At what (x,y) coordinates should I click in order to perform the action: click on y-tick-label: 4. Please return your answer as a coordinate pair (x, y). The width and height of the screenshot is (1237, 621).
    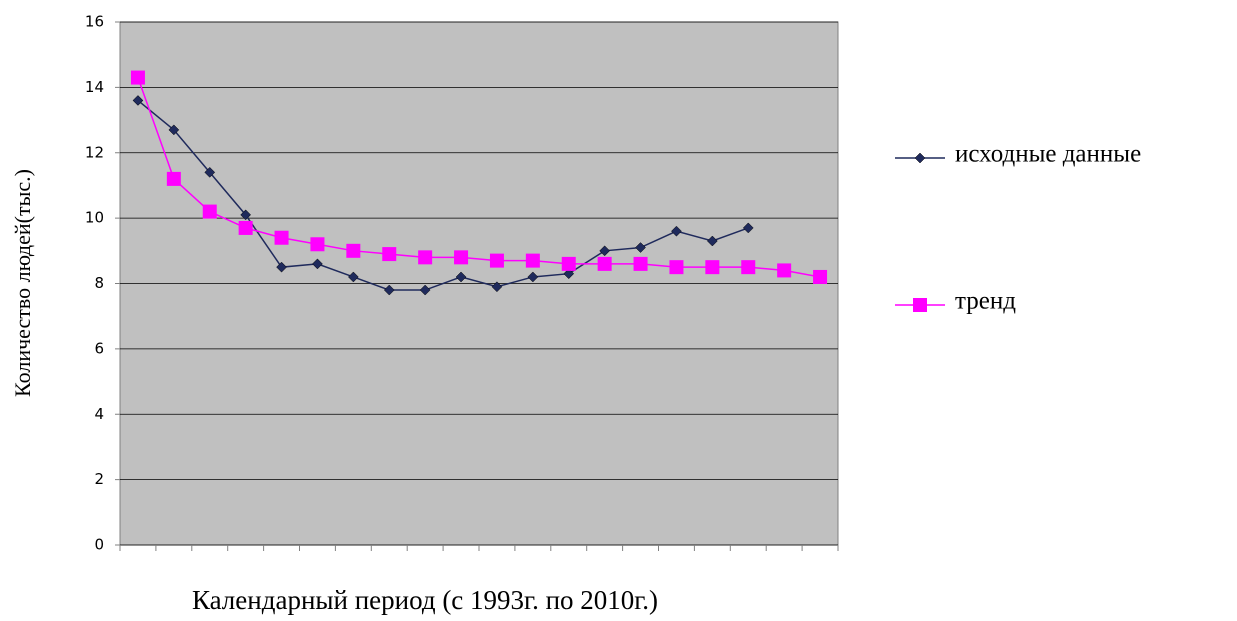
    Looking at the image, I should click on (99, 414).